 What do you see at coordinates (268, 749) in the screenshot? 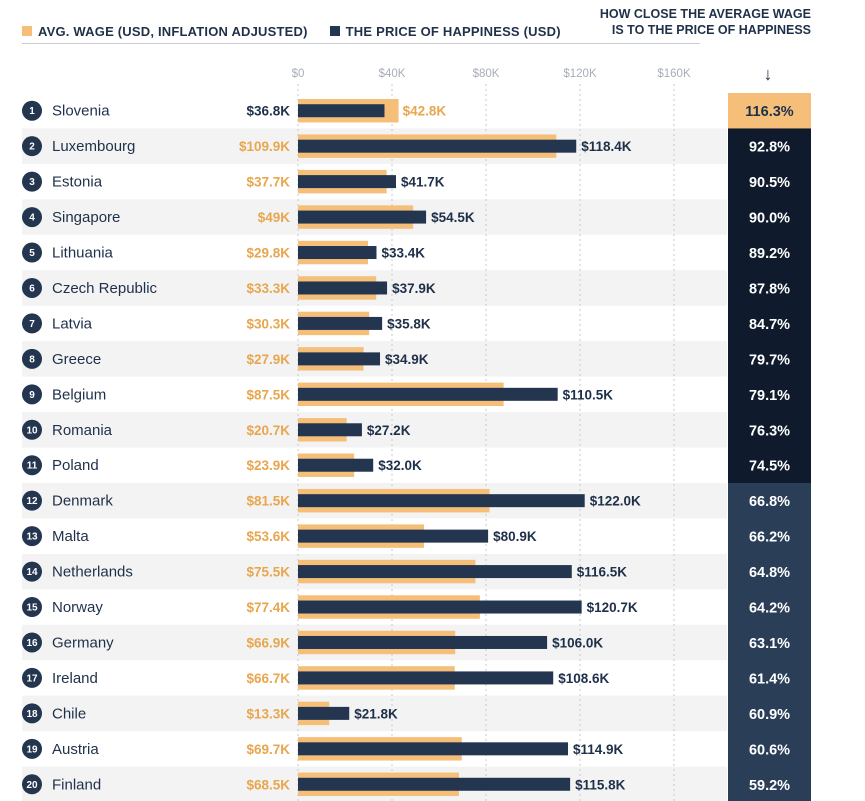
I see `wage-value-label: $69.7K` at bounding box center [268, 749].